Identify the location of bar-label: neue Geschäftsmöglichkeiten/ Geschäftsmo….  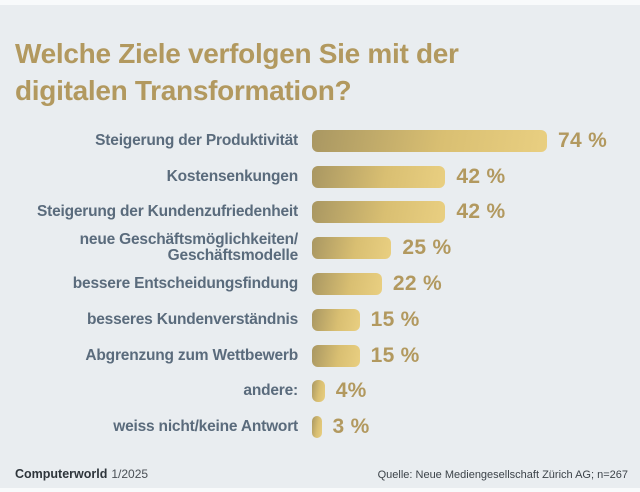
(189, 248).